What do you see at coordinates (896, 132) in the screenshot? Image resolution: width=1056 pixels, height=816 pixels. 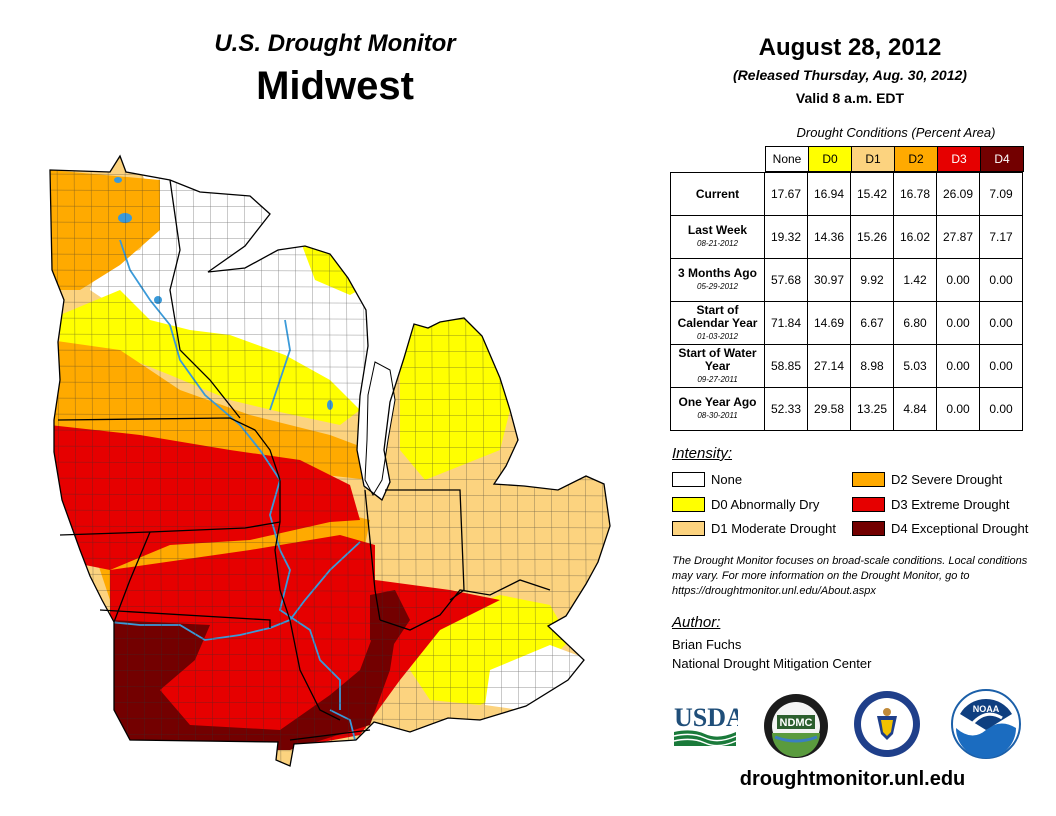 I see `table-caption: Drought Conditions (Percent Area)` at bounding box center [896, 132].